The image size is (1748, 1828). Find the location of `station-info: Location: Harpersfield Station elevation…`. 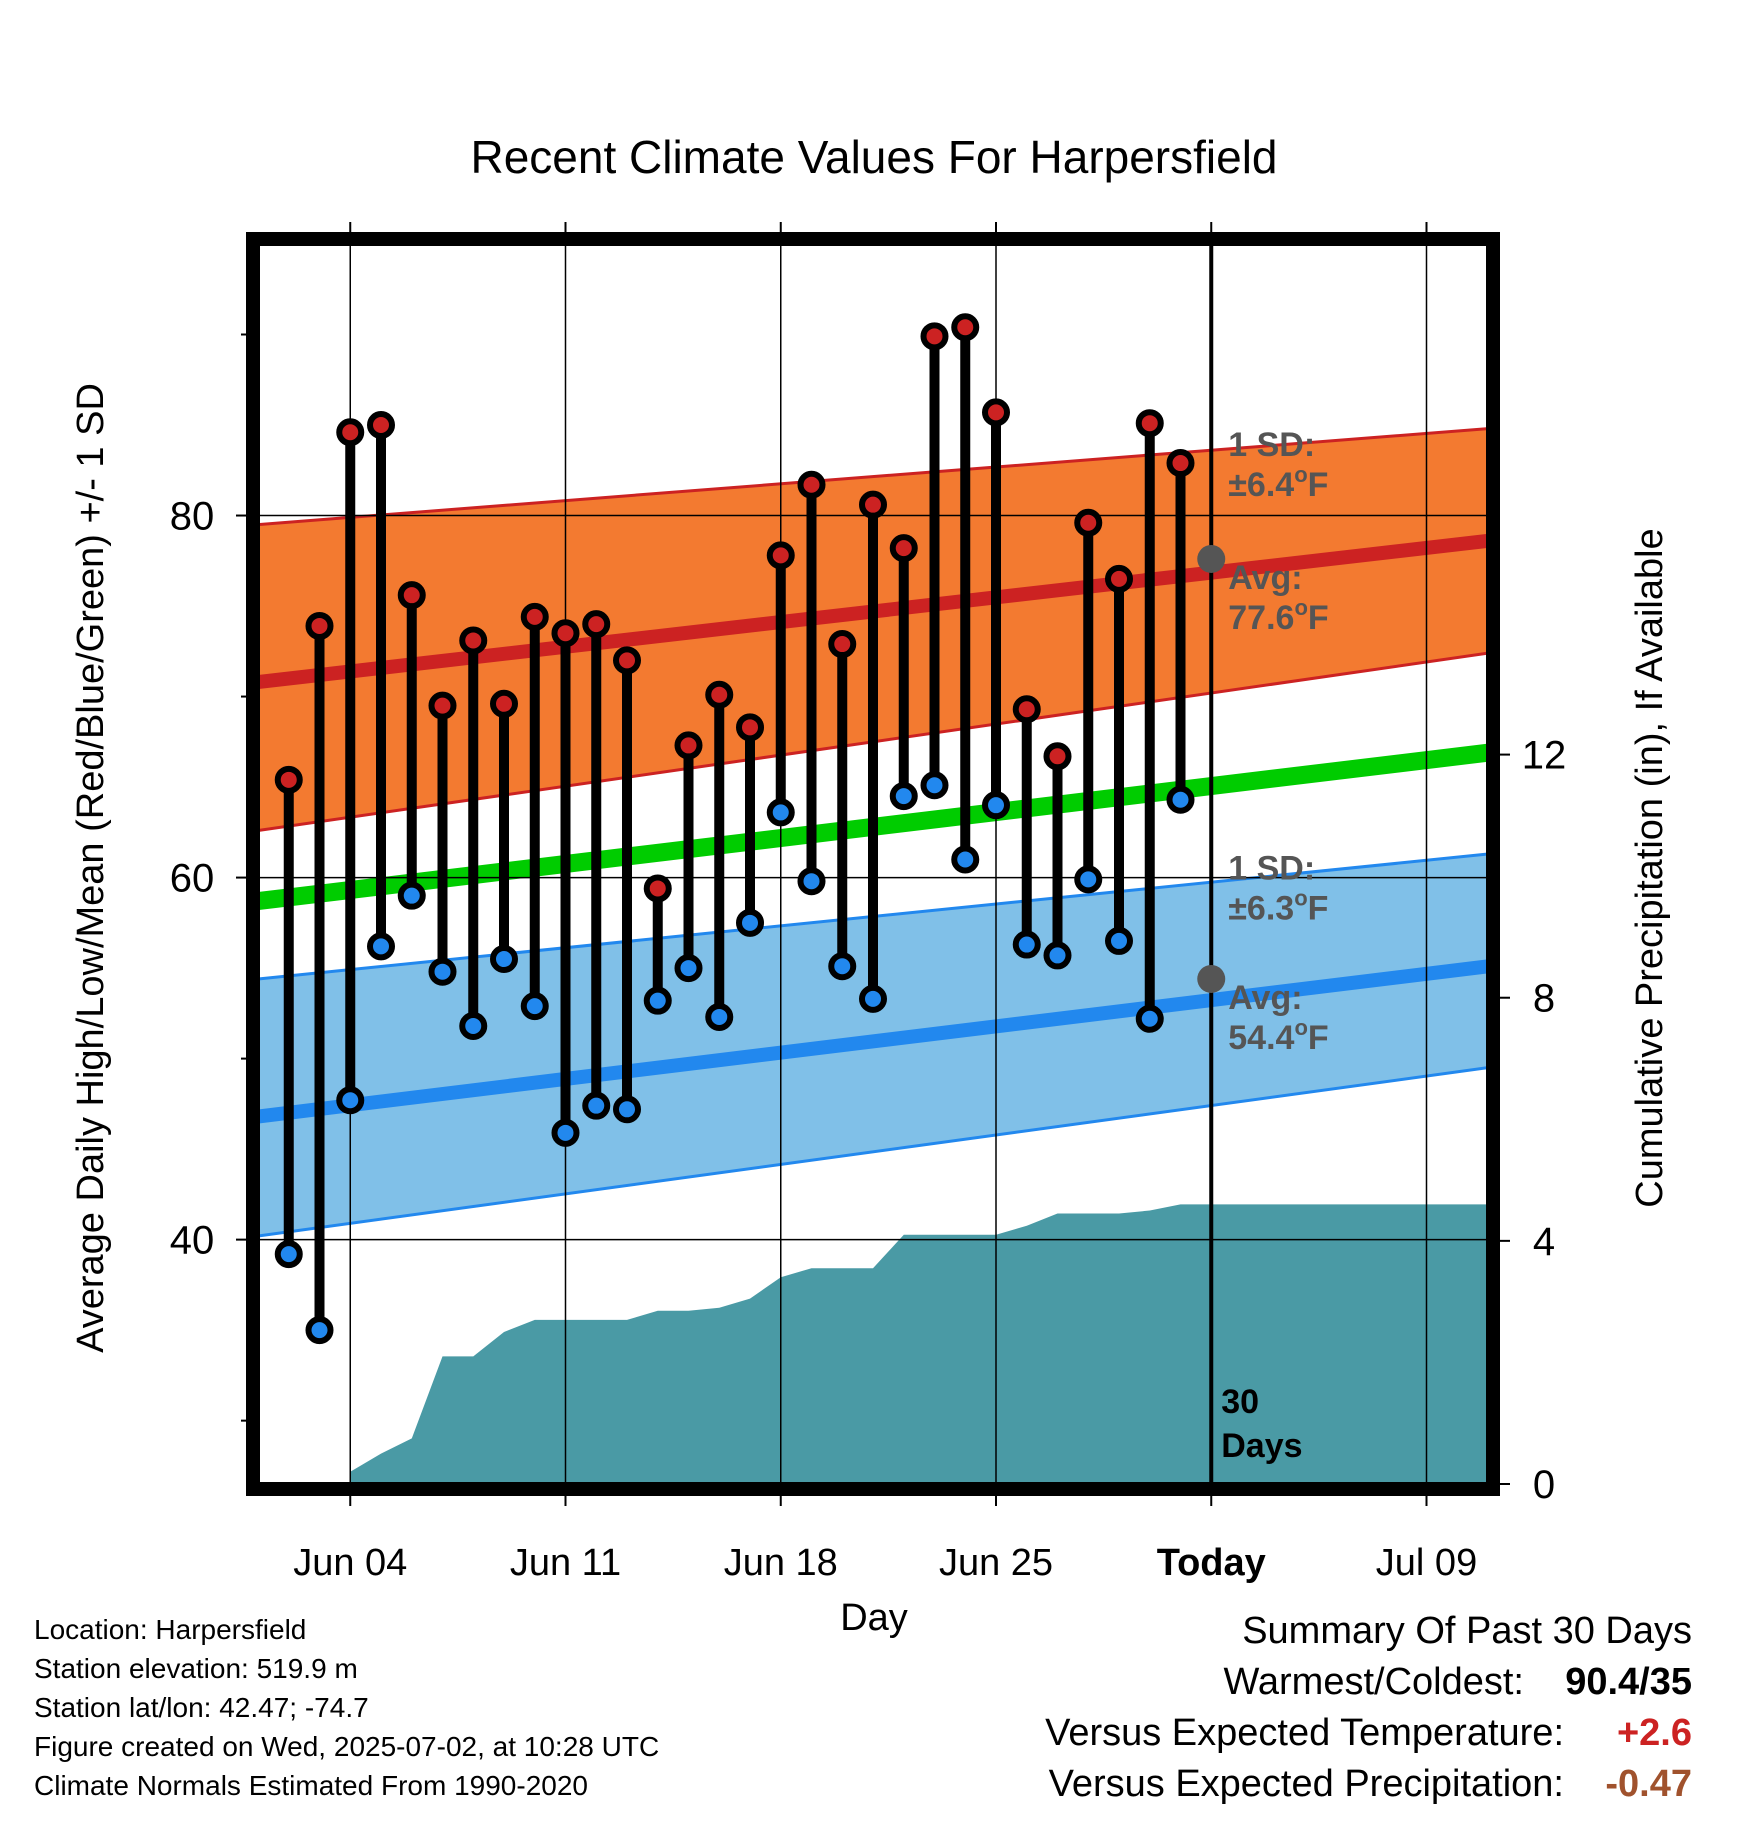

station-info: Location: Harpersfield Station elevation… is located at coordinates (484, 1707).